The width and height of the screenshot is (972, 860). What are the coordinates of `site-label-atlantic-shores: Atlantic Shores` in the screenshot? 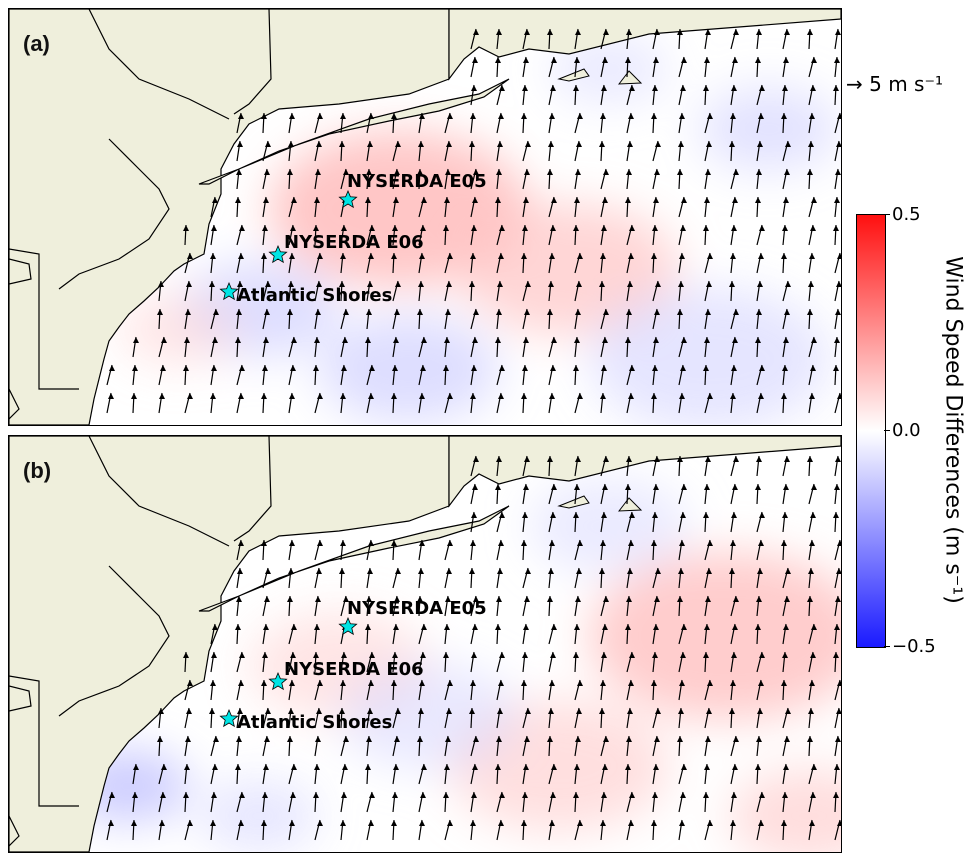 It's located at (315, 722).